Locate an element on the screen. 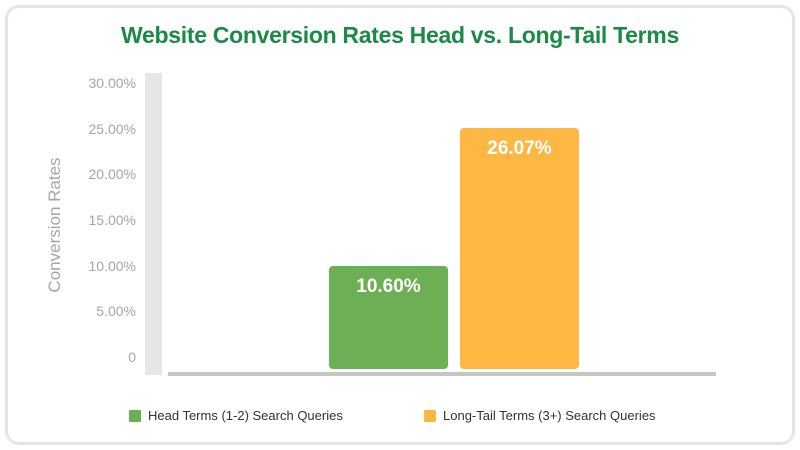  y-tick: 10.00% is located at coordinates (112, 266).